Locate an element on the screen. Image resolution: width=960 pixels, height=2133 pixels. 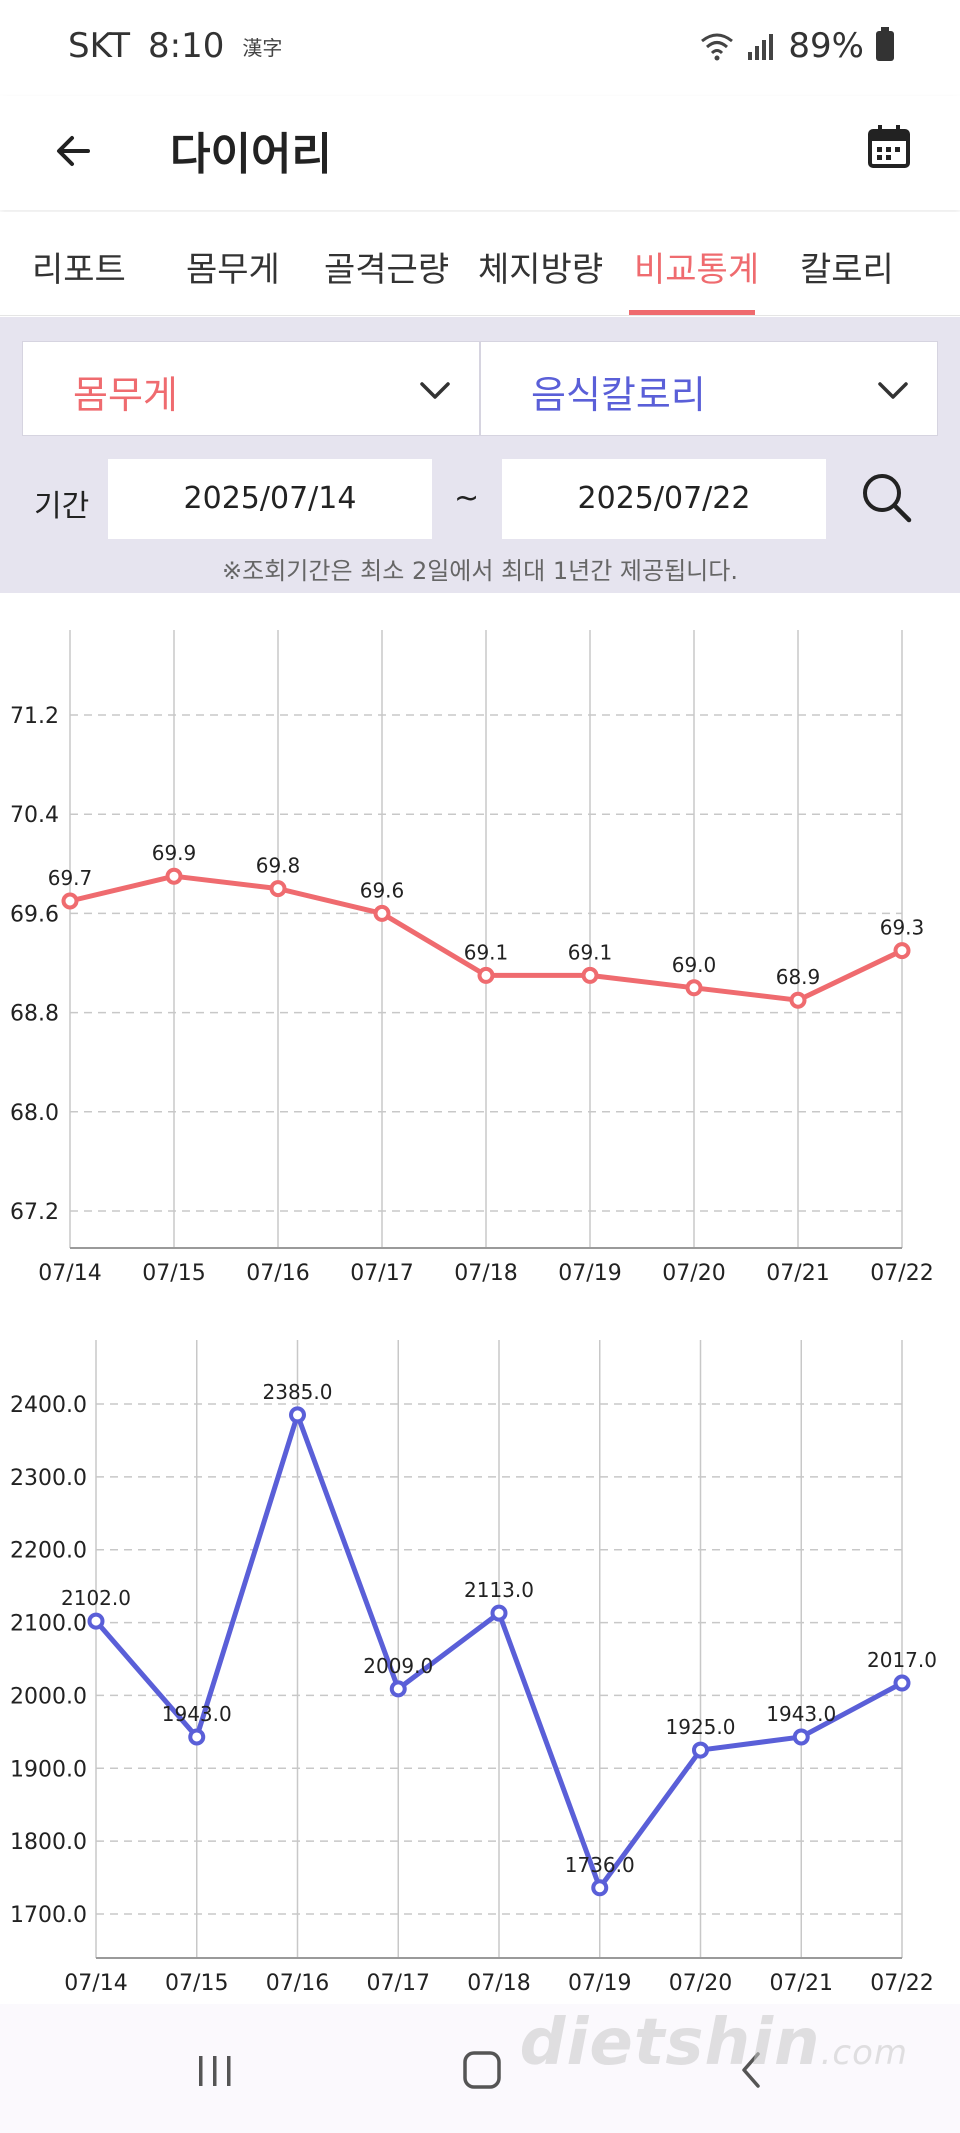
watermark-logo: dietshin.com is located at coordinates (714, 2043).